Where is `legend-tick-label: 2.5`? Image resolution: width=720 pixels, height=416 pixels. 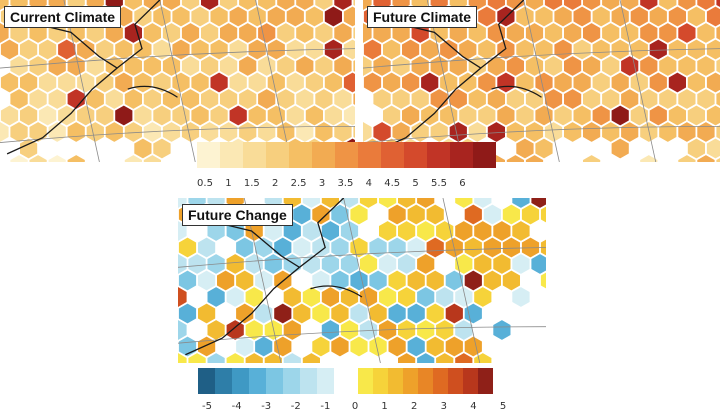
legend-tick-label: 2.5 is located at coordinates (298, 183).